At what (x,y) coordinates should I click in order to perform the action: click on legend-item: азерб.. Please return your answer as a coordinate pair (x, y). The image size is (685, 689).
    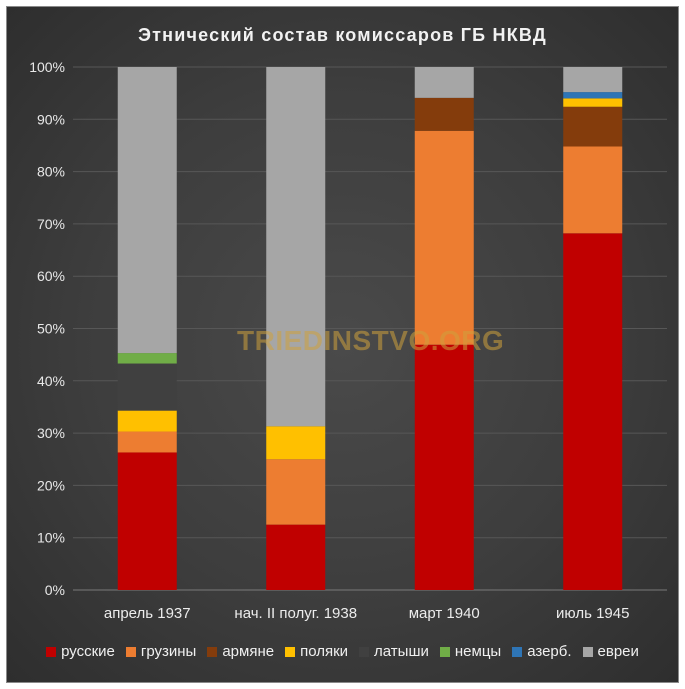
    Looking at the image, I should click on (542, 651).